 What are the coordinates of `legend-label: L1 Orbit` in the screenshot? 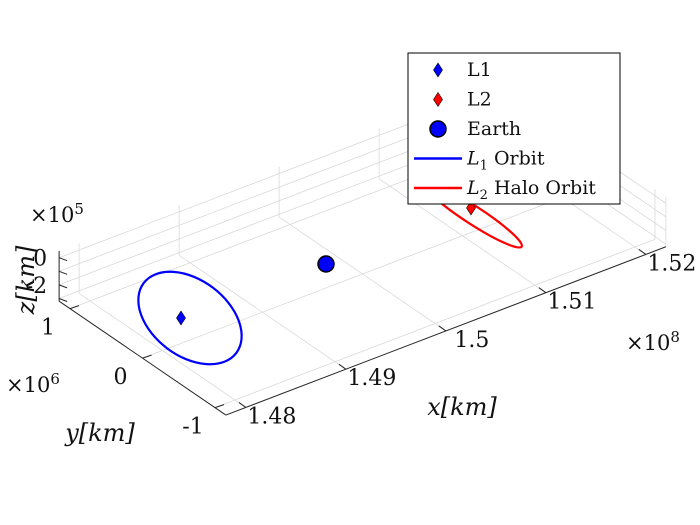 It's located at (505, 161).